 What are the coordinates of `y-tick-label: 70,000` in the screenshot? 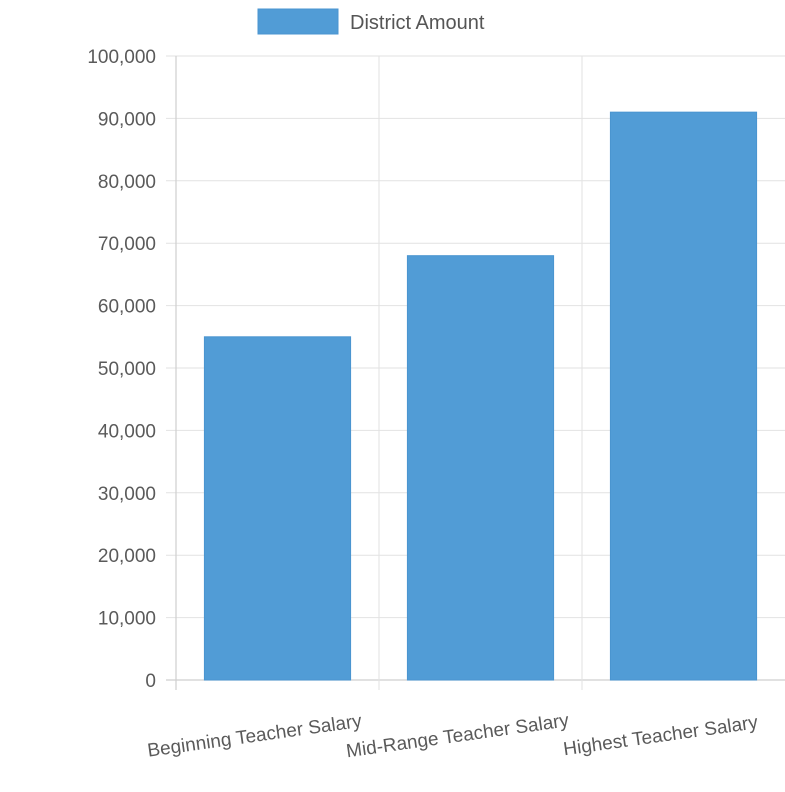 It's located at (127, 244).